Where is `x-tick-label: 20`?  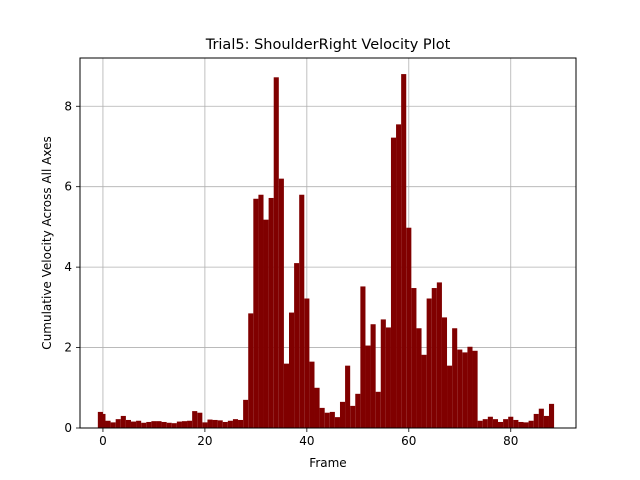 x-tick-label: 20 is located at coordinates (204, 441).